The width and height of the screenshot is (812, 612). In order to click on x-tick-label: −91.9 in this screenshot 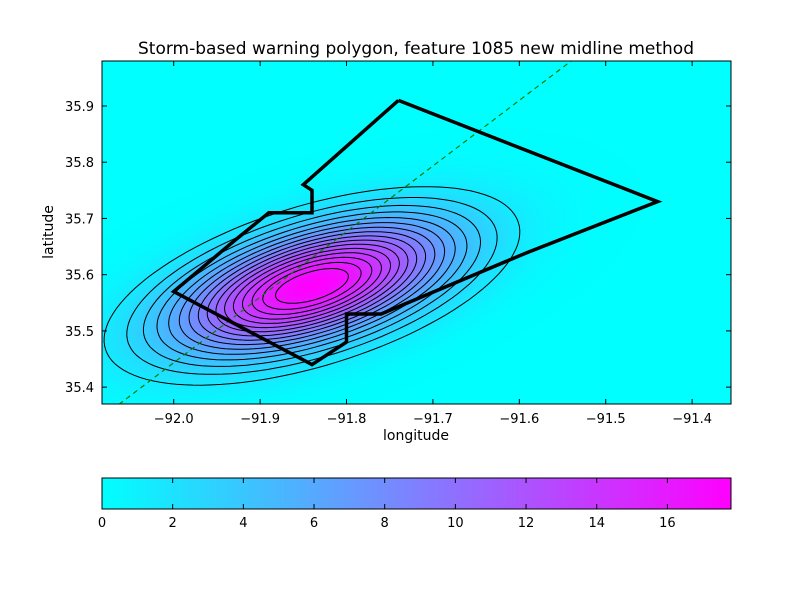, I will do `click(260, 419)`.